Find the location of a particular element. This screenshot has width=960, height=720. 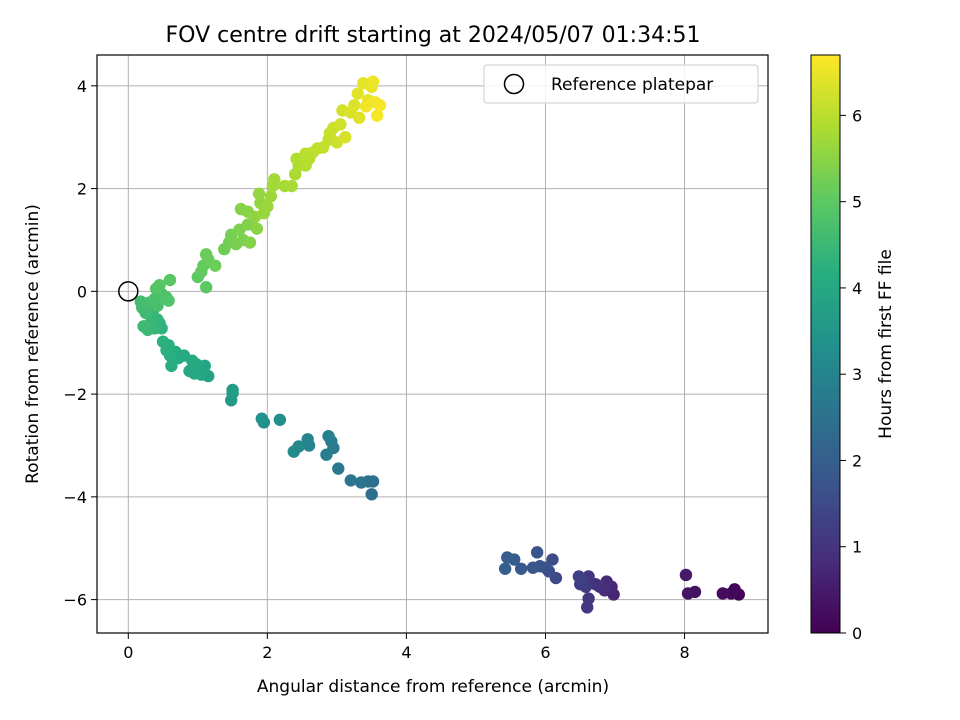

y-tick-label: −4 is located at coordinates (75, 497).